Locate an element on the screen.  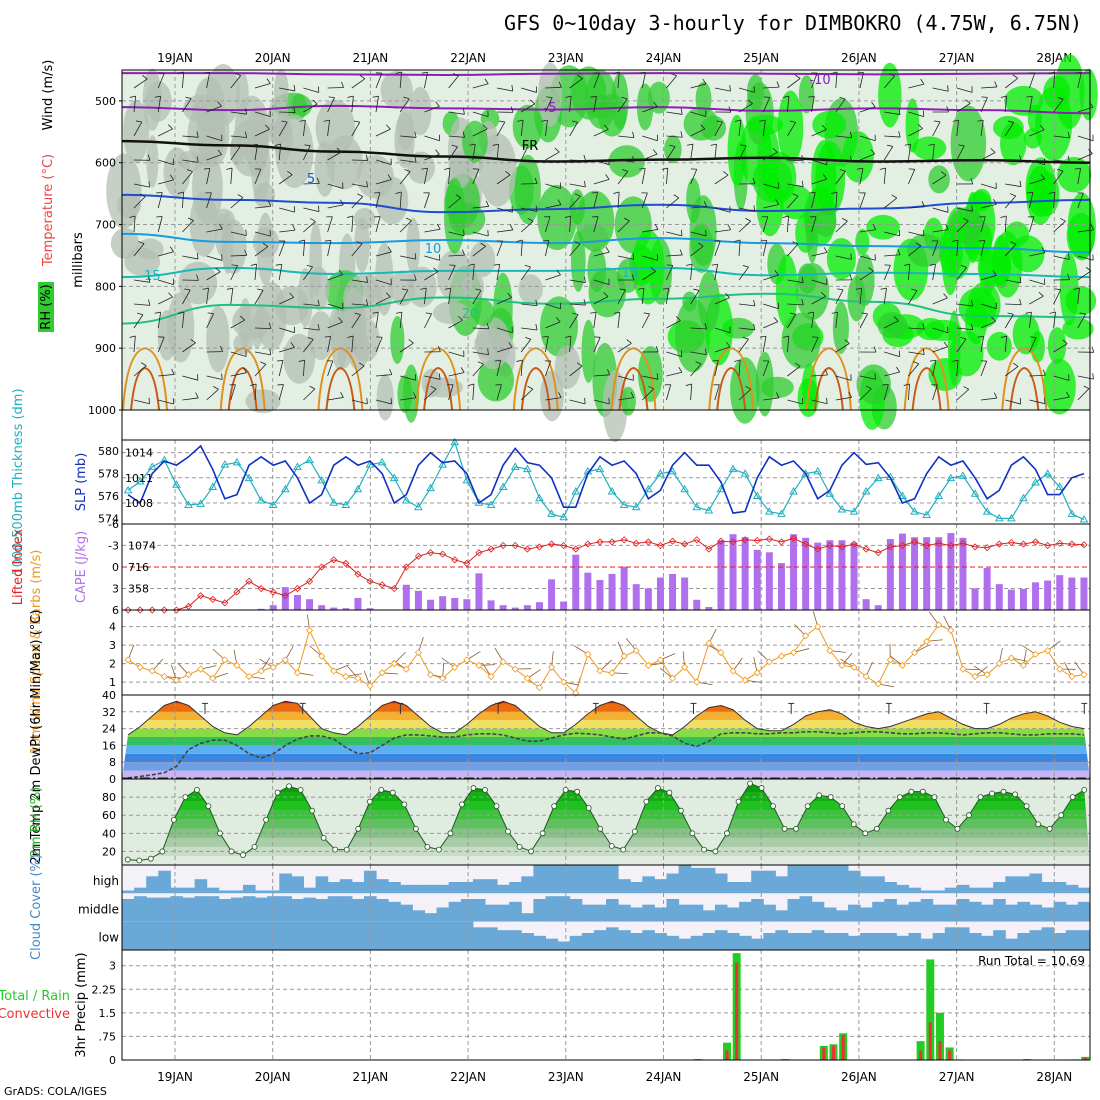
isotherm-label: 15 is located at coordinates (630, 273).